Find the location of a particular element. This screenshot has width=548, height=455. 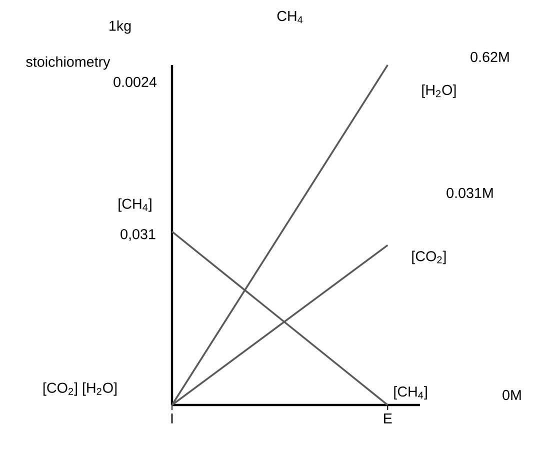

annotation: [CO$_{2}$] [H$_{2}$O] is located at coordinates (80, 389).